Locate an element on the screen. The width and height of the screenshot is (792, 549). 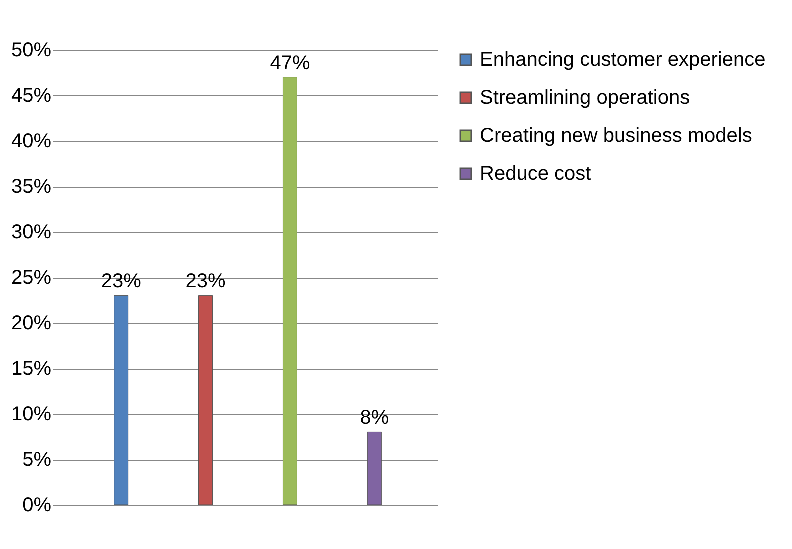
legend-label: Enhancing customer experience is located at coordinates (623, 60).